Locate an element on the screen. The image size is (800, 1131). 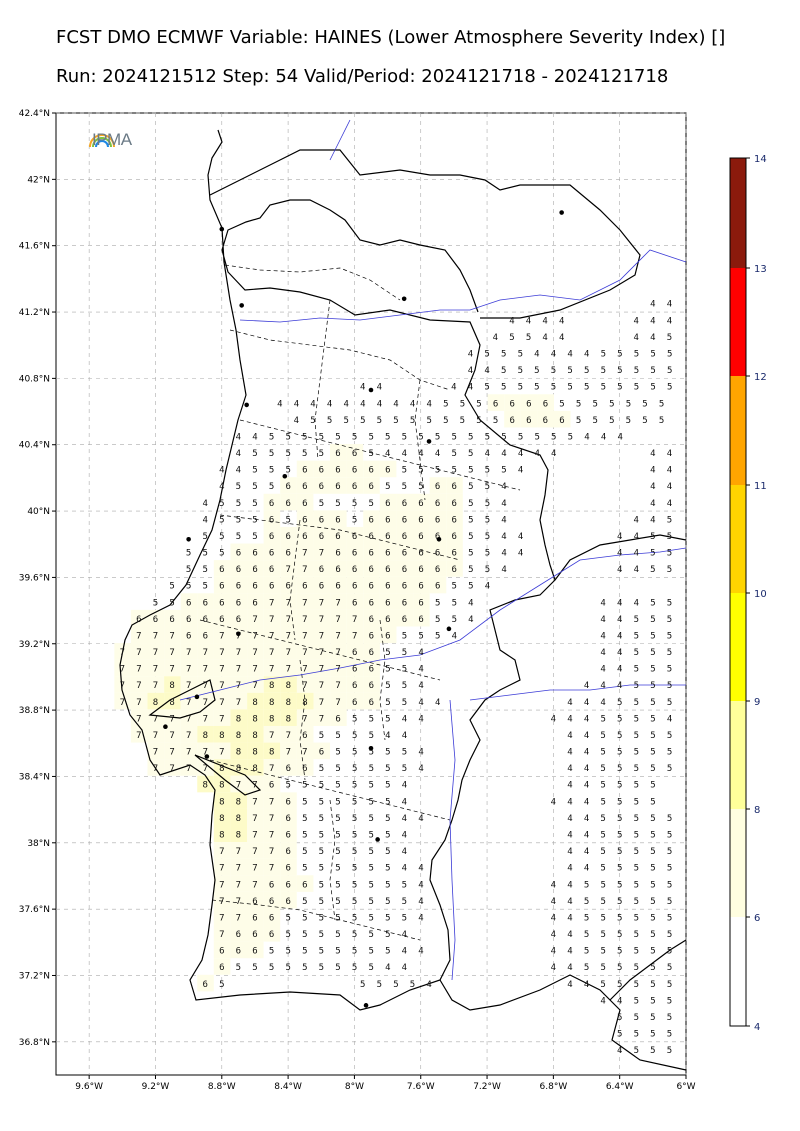
colorbar-label: 6 is located at coordinates (757, 918).